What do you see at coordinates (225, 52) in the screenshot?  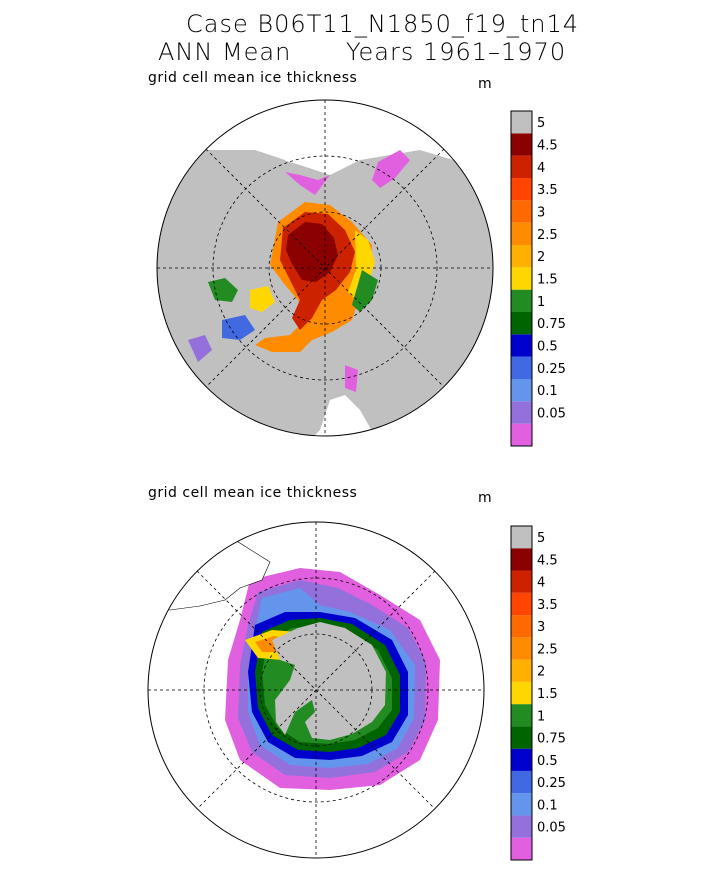 I see `figure-title-period-label: ANN Mean` at bounding box center [225, 52].